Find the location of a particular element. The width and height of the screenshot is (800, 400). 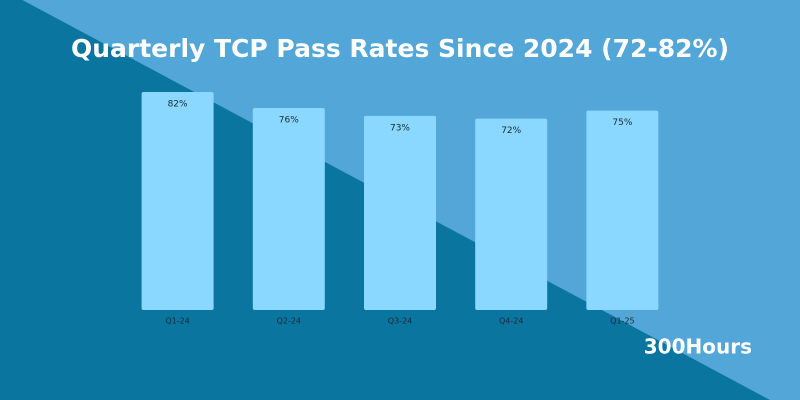

x-tick-label: Q4-24 is located at coordinates (511, 321).